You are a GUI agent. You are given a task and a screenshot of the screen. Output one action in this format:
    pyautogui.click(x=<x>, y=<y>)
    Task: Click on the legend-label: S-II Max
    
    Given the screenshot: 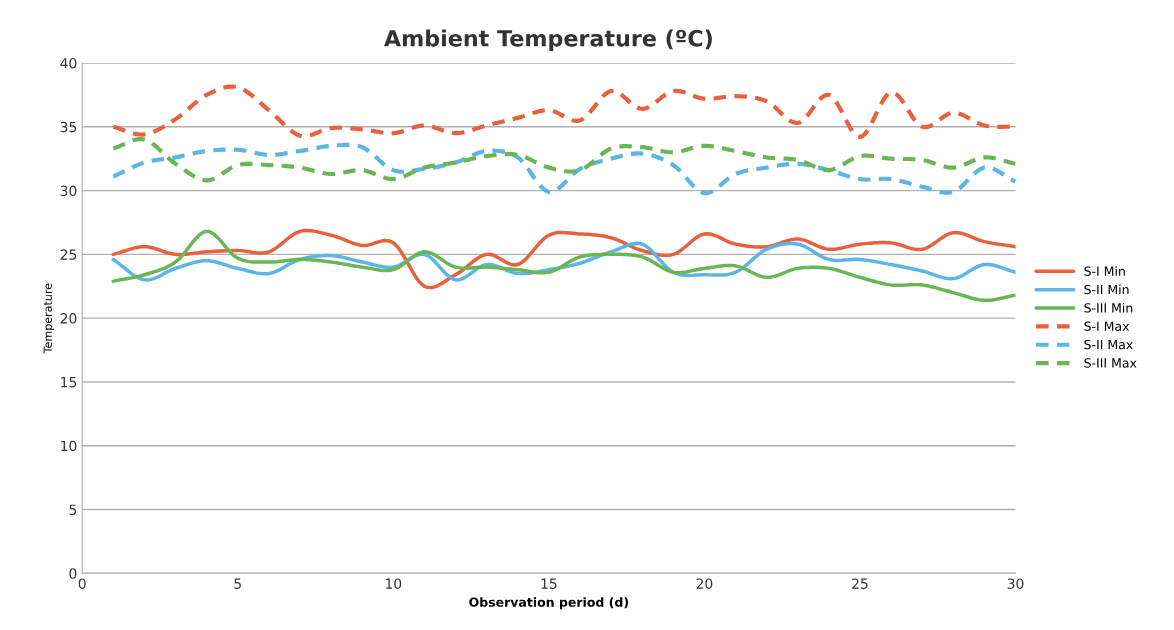 What is the action you would take?
    pyautogui.click(x=1108, y=344)
    